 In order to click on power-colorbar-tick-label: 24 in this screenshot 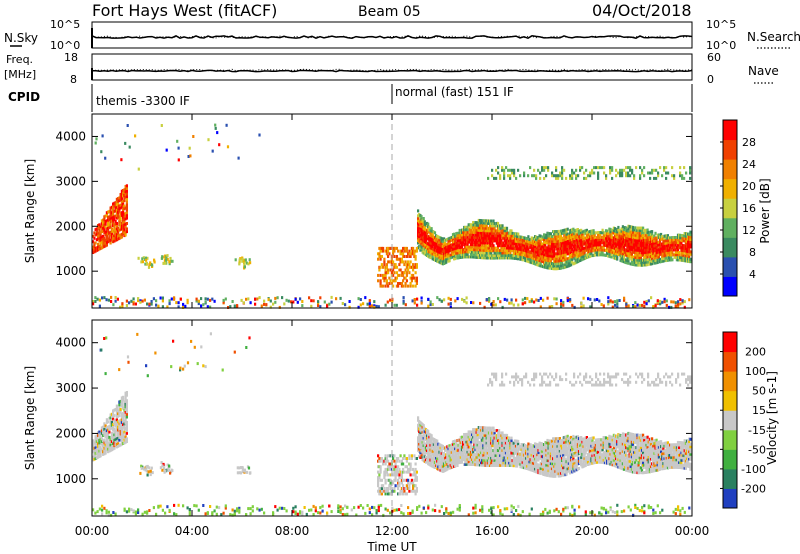, I will do `click(749, 164)`.